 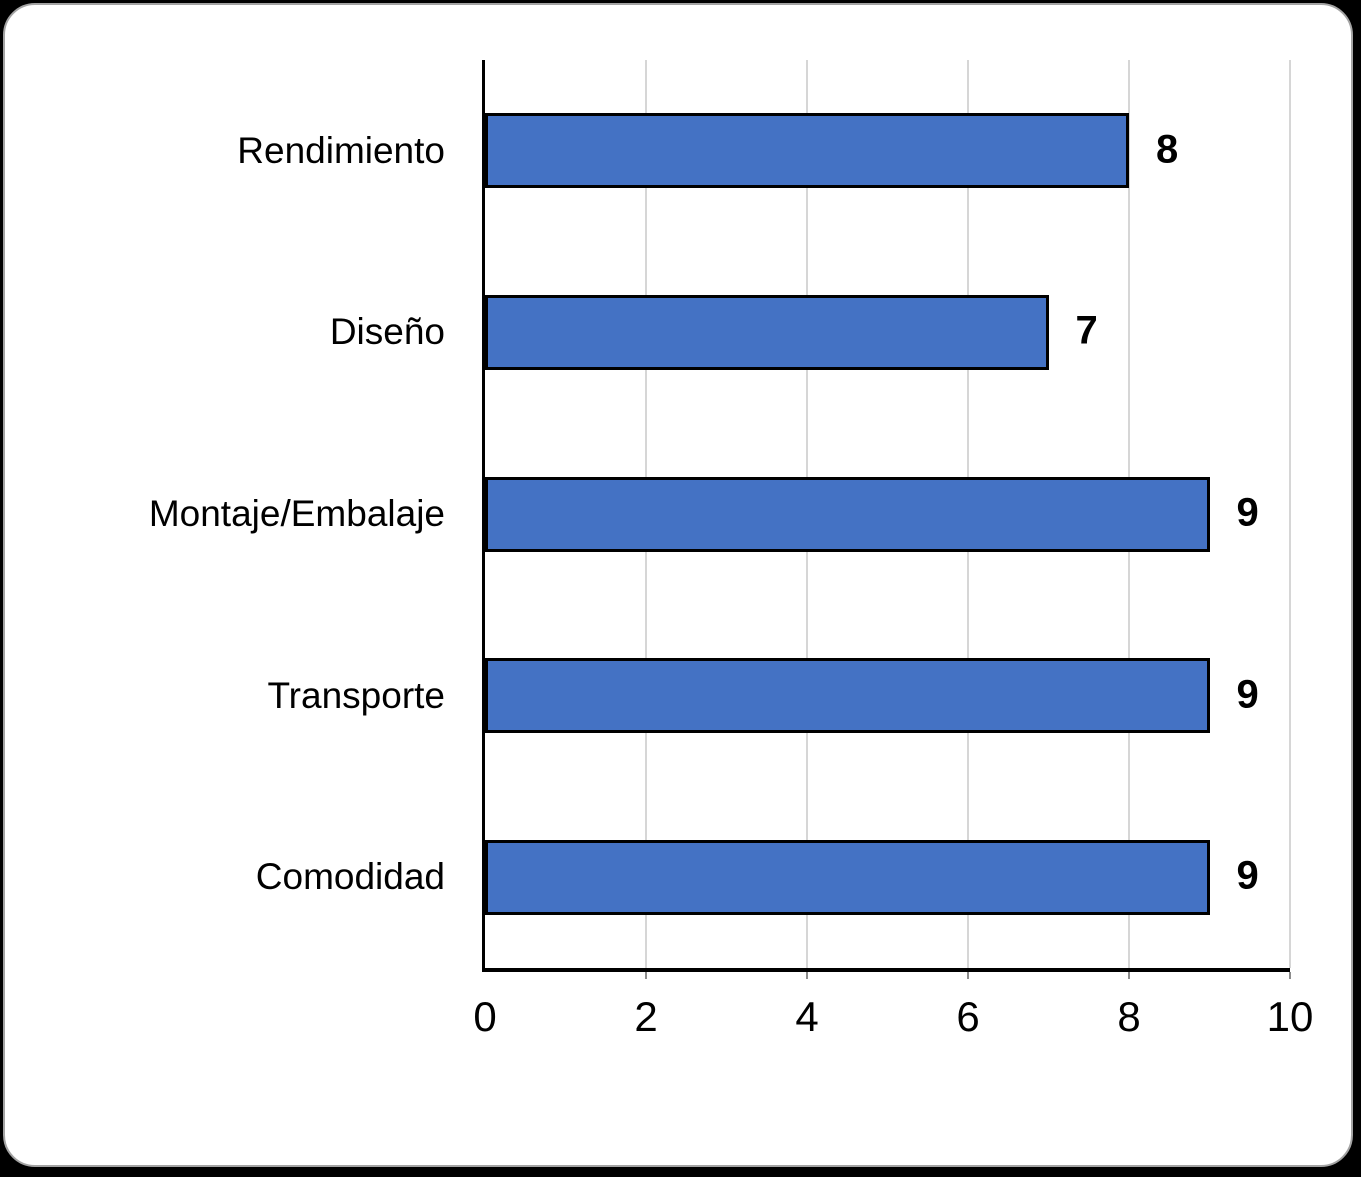 I want to click on category-label: Transporte, so click(x=356, y=695).